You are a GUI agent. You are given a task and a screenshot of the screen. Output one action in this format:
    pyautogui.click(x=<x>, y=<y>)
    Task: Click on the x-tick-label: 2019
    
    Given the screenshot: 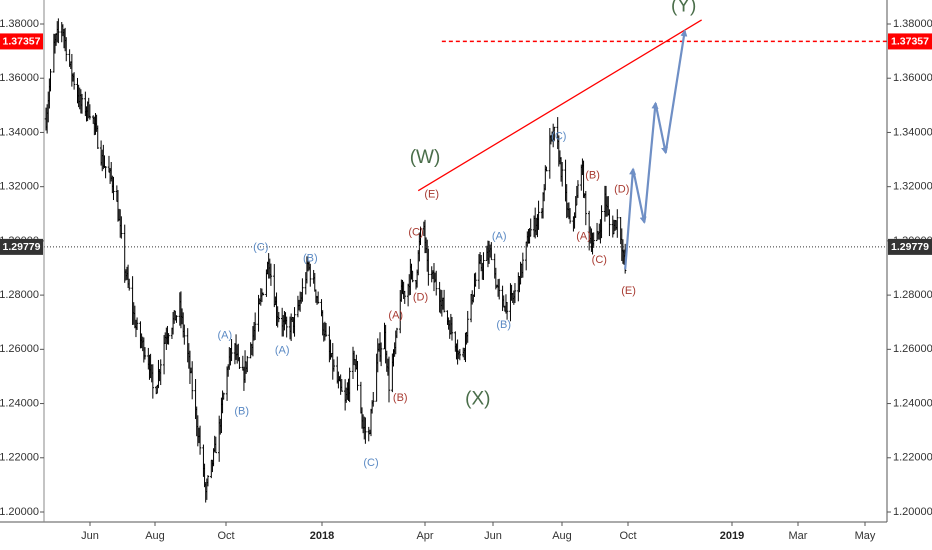 What is the action you would take?
    pyautogui.click(x=732, y=536)
    